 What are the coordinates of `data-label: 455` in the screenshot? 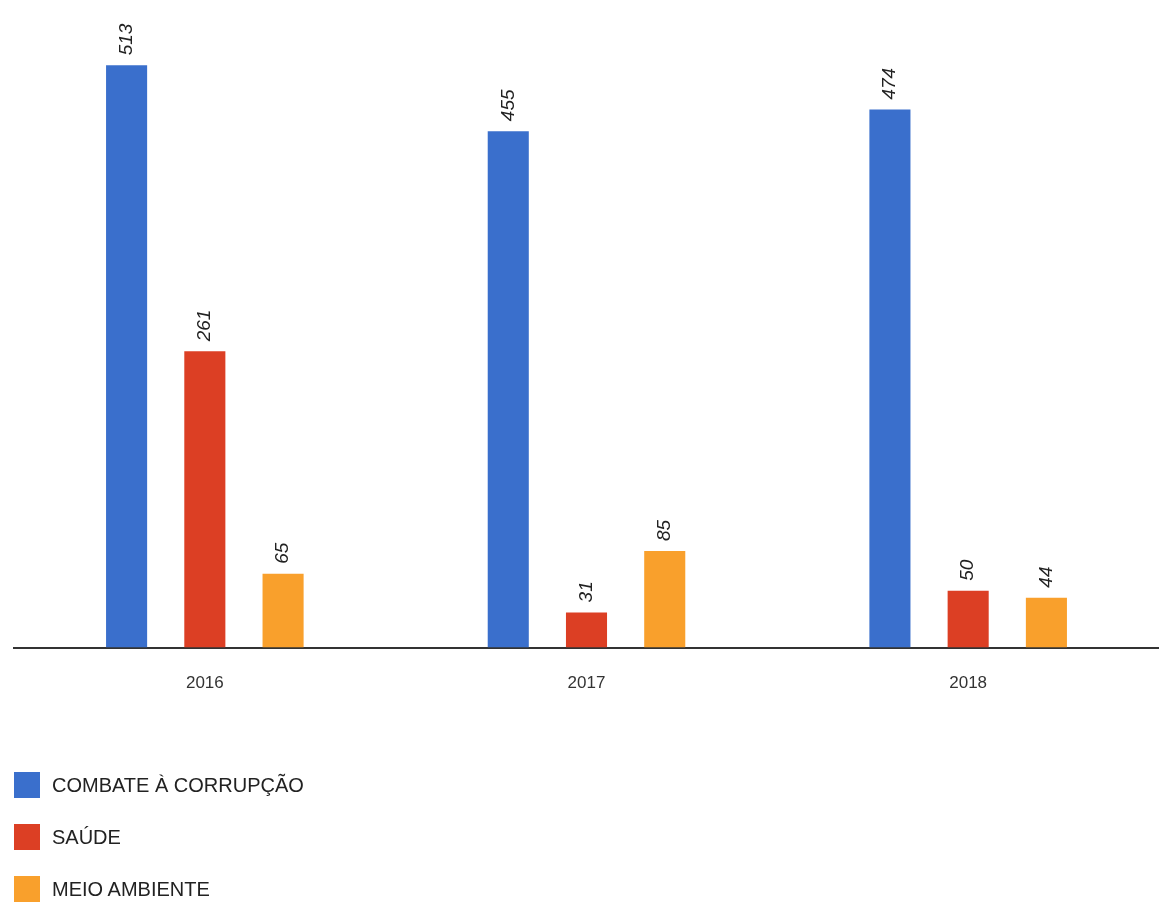 It's located at (507, 105).